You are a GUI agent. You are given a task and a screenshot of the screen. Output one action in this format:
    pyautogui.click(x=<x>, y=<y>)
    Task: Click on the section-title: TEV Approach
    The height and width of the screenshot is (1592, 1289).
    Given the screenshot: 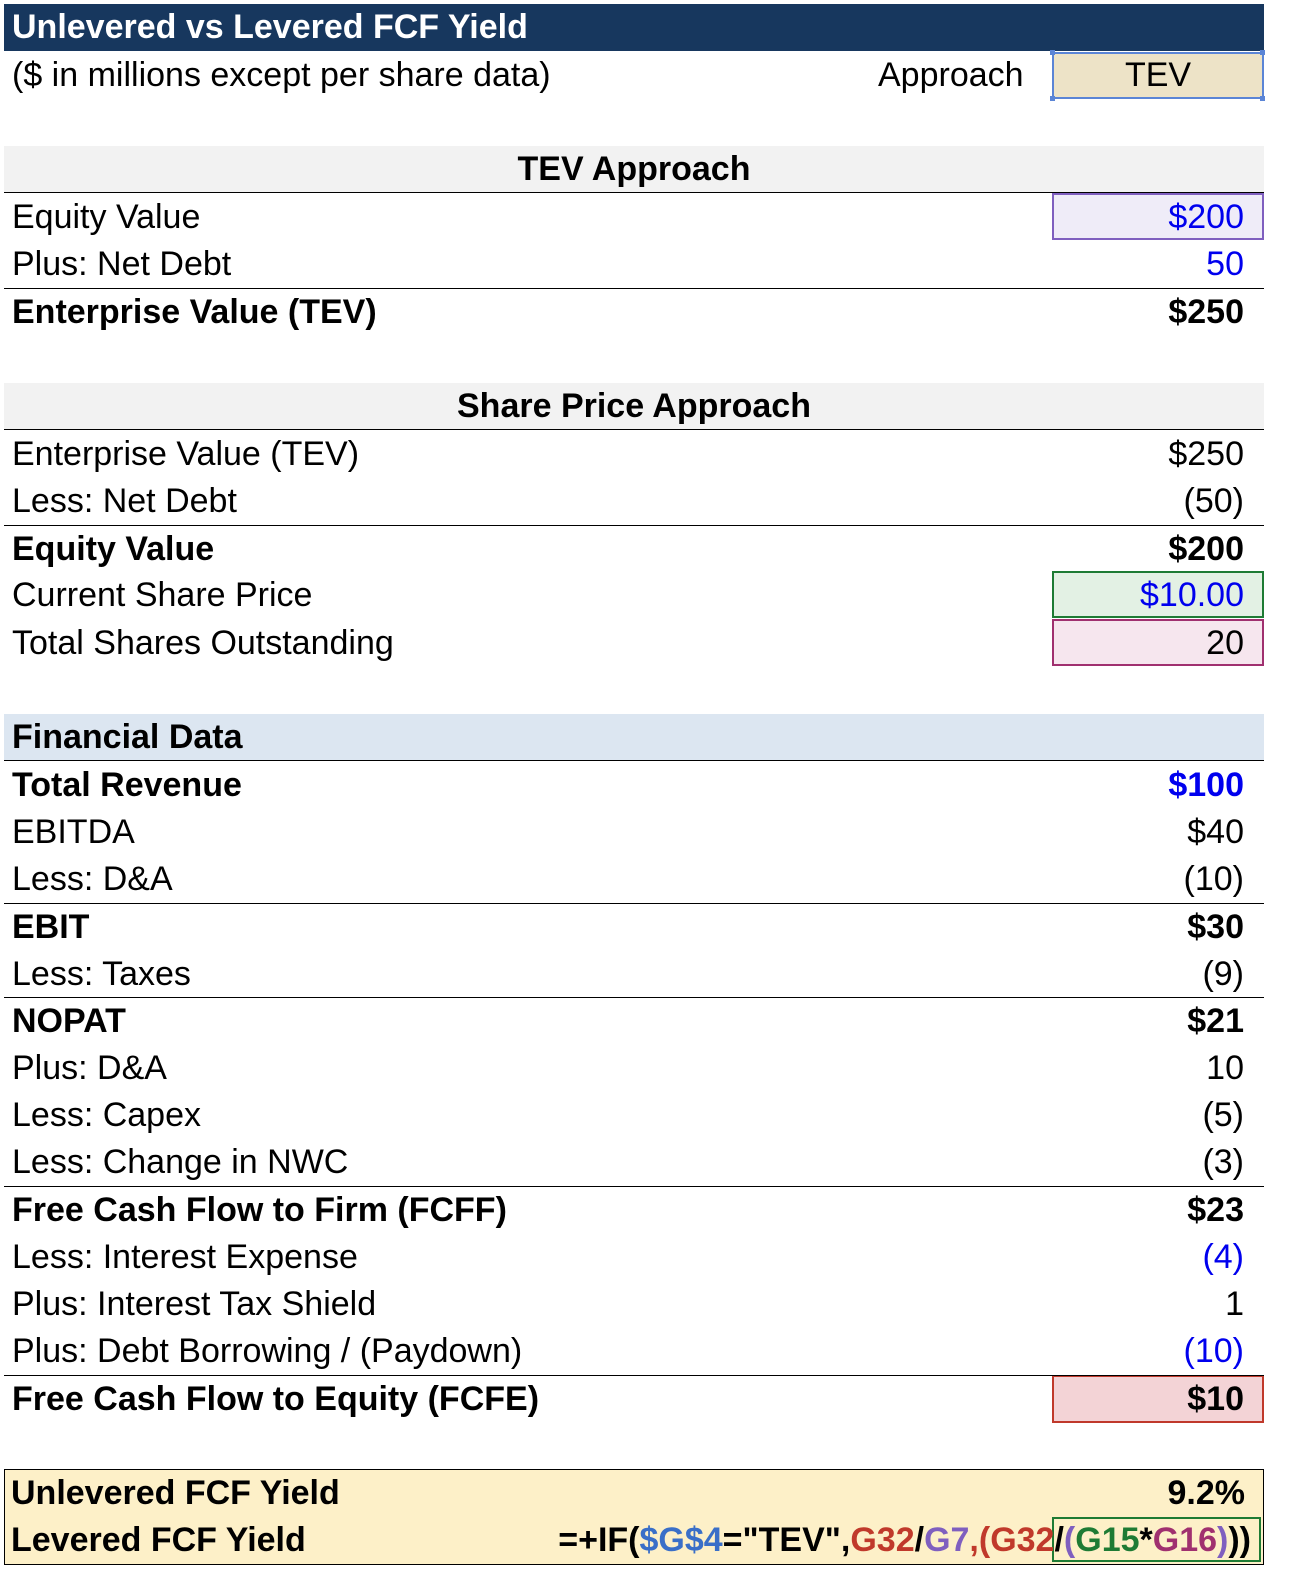 What is the action you would take?
    pyautogui.click(x=634, y=169)
    